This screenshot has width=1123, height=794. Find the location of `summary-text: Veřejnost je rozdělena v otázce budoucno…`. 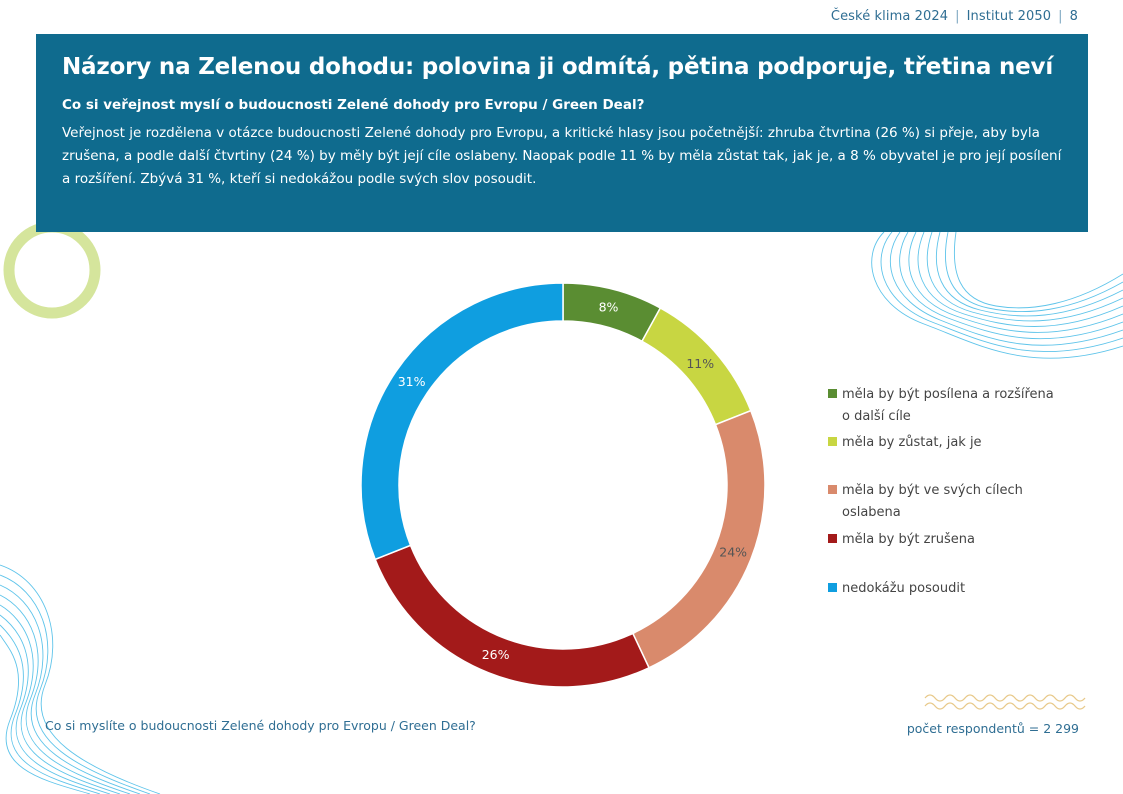

summary-text: Veřejnost je rozdělena v otázce budoucno… is located at coordinates (562, 156).